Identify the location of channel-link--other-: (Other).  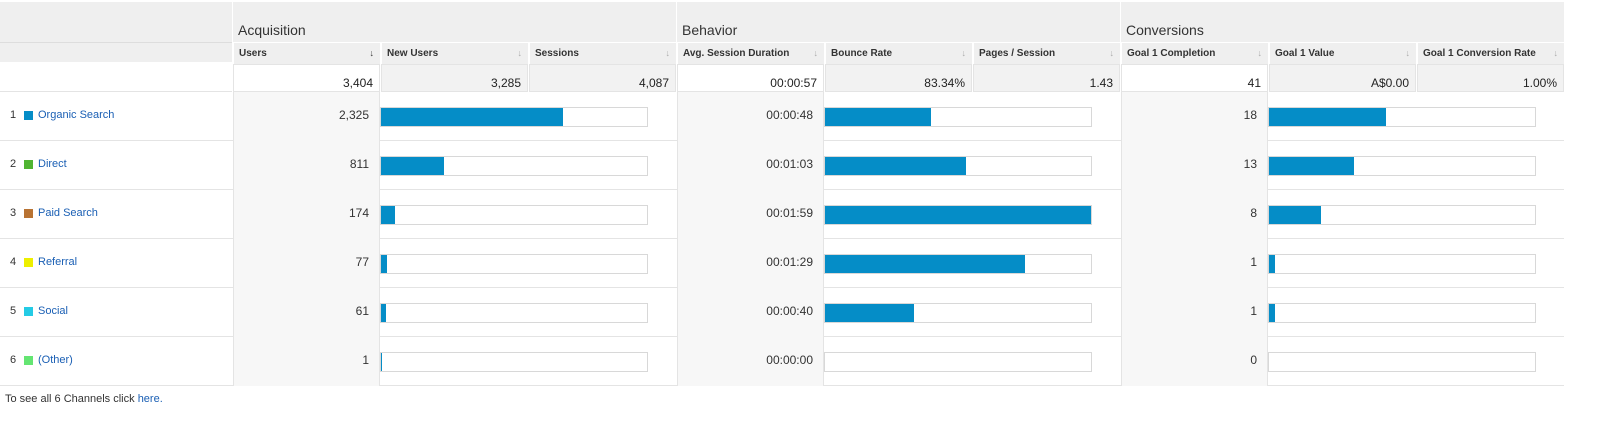
(55, 360).